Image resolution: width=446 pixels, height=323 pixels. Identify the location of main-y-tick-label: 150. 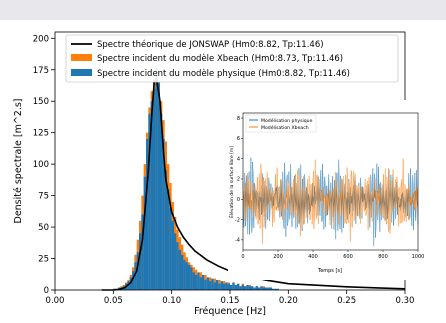
(41, 102).